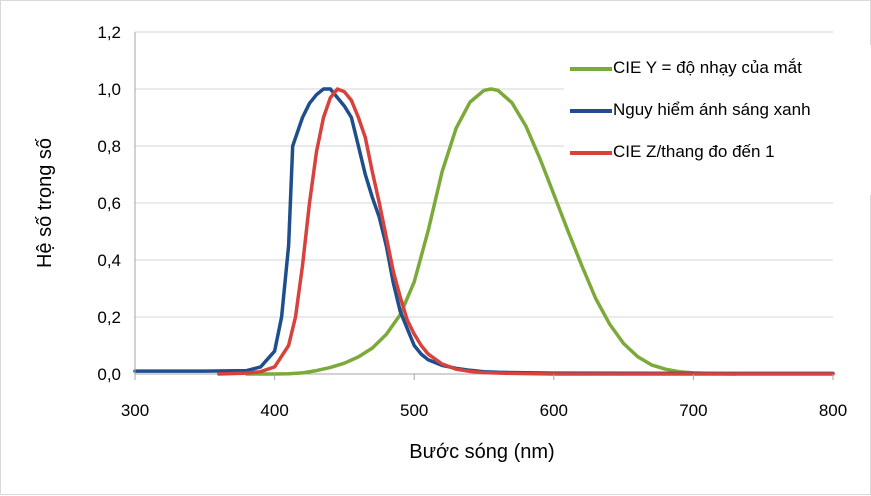 The image size is (871, 496). Describe the element at coordinates (712, 109) in the screenshot. I see `legend-entry-label: Nguy hiểm ánh sáng xanh` at that location.